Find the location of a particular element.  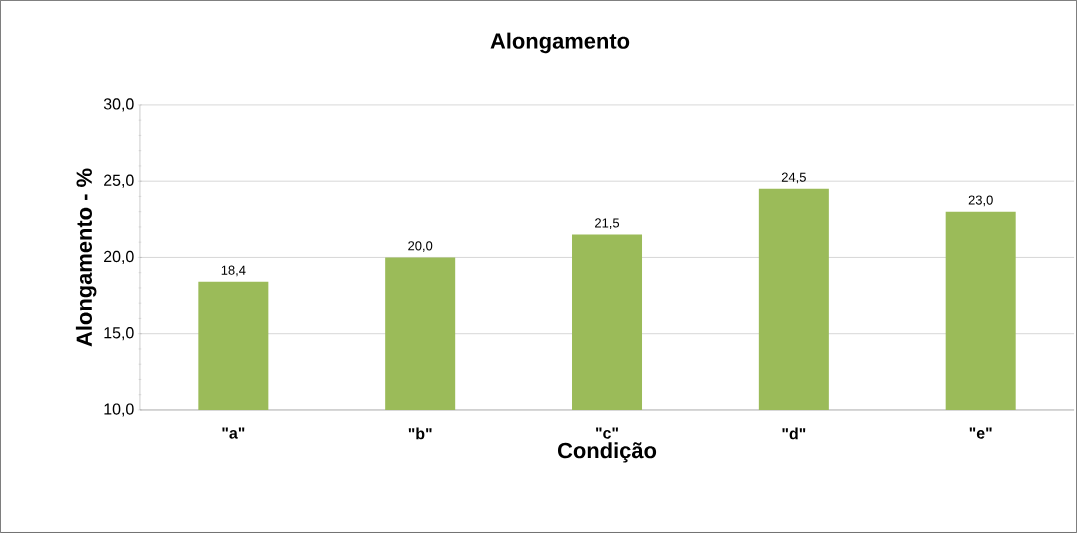

x-tick-label: "c" is located at coordinates (607, 433).